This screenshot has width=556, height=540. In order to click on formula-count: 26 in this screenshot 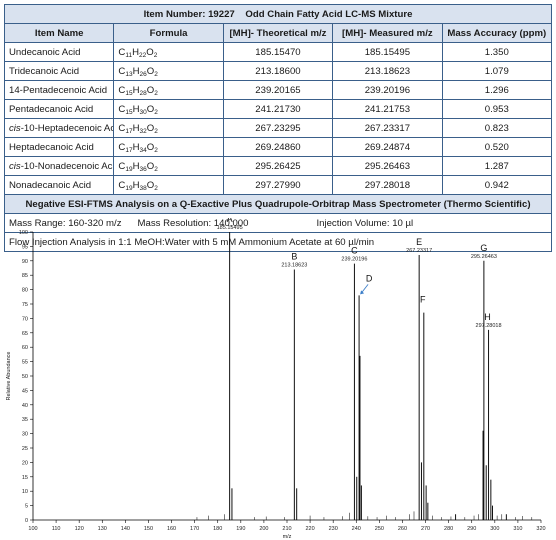, I will do `click(143, 74)`.